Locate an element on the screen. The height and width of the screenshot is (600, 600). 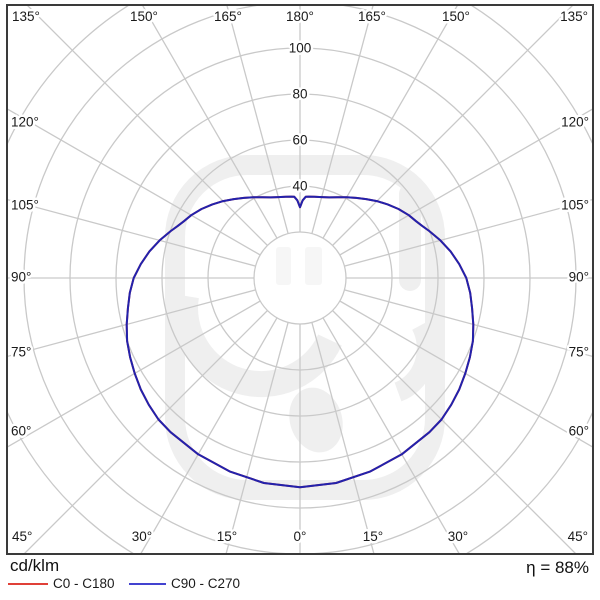
legend-line-c90-c270 is located at coordinates (147, 584).